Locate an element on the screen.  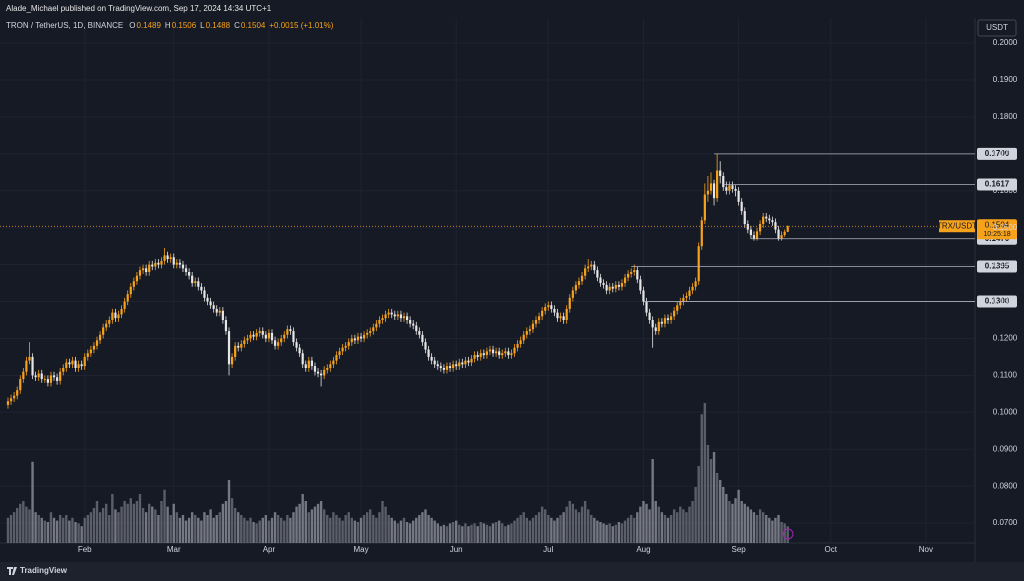
x-tick-label: Feb is located at coordinates (85, 549).